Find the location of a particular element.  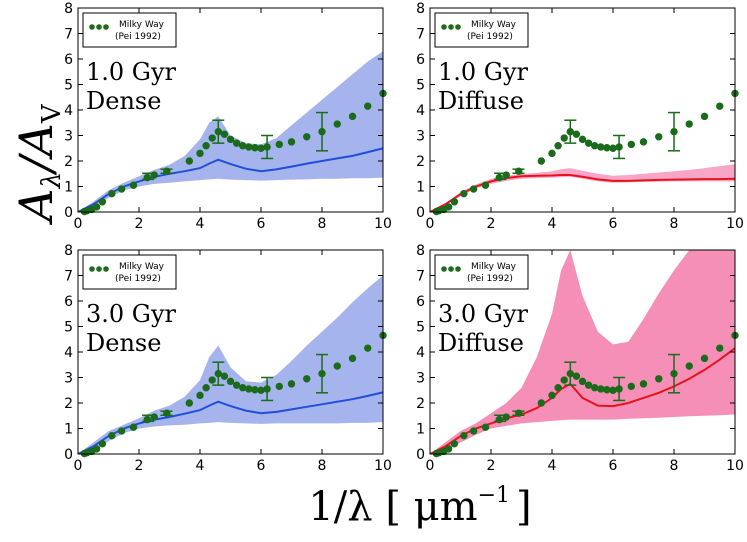

panel-title-density: Dense is located at coordinates (123, 343).